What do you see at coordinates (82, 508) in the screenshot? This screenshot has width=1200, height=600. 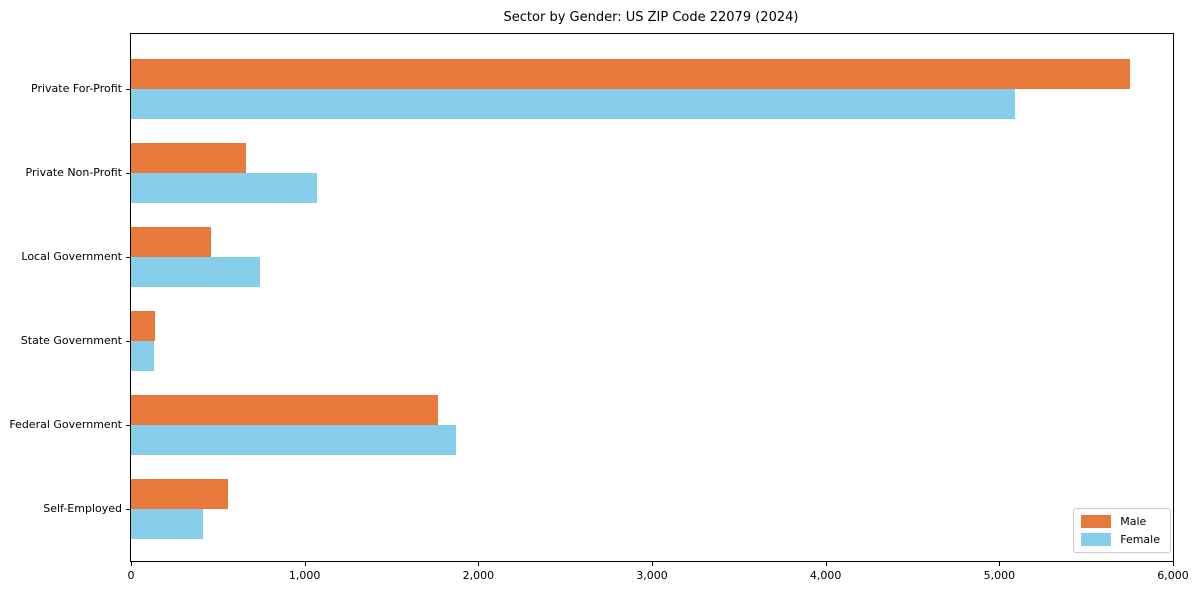 I see `y-tick-label-self-employed: Self-Employed` at bounding box center [82, 508].